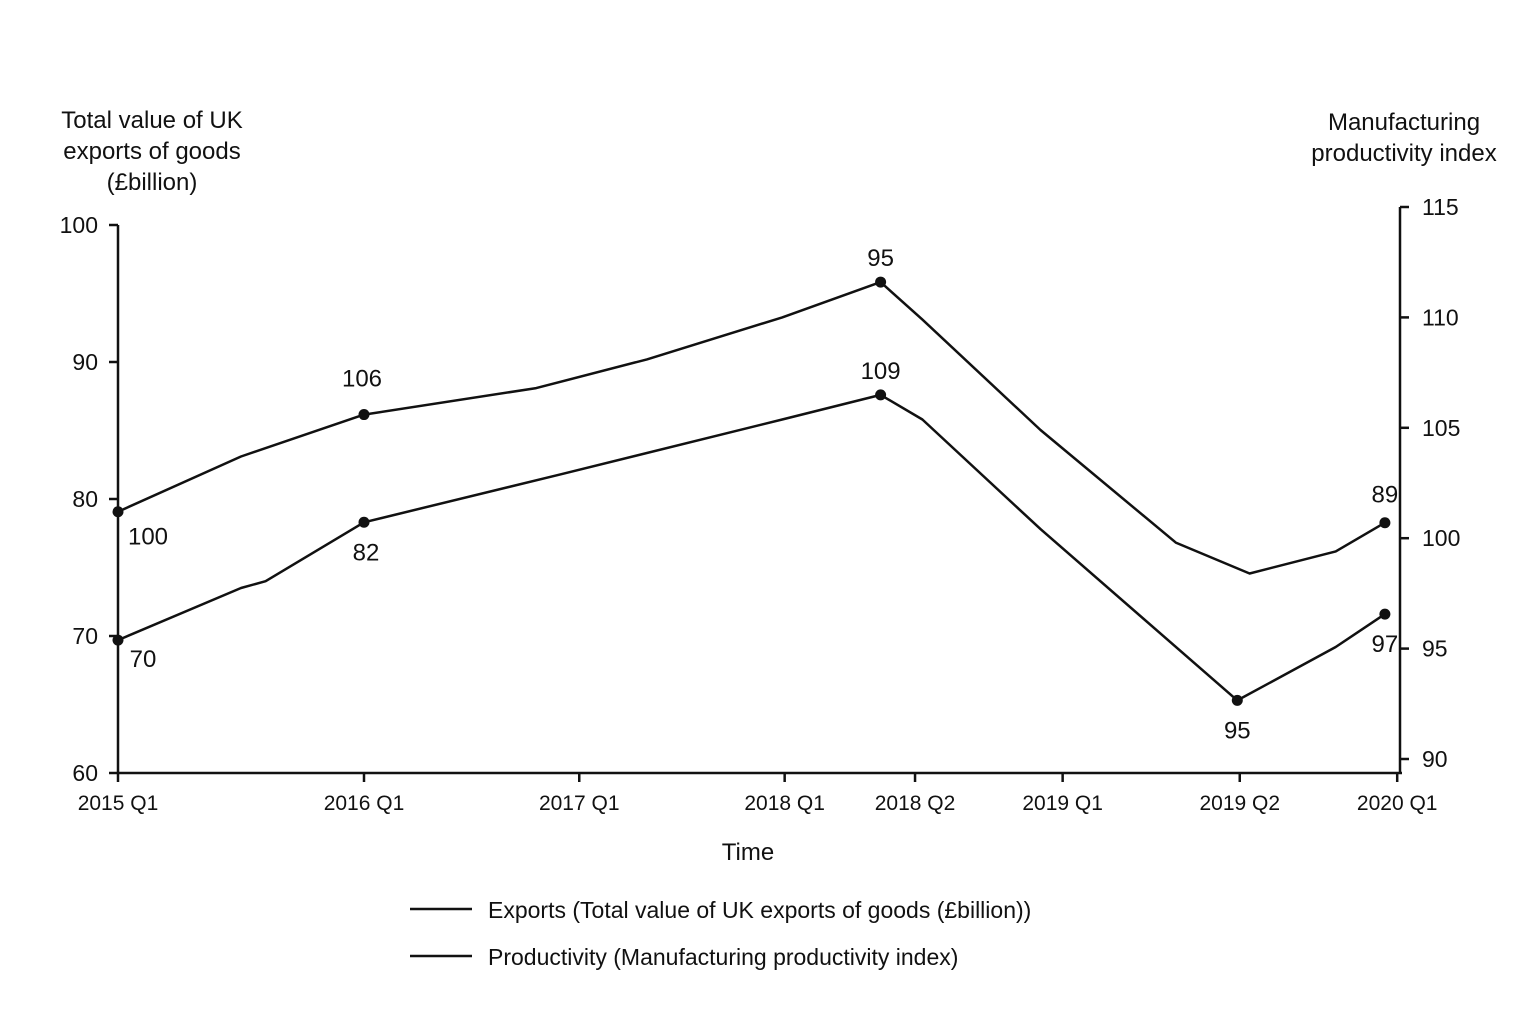 The height and width of the screenshot is (1024, 1536). I want to click on right-axis-title: Manufacturing productivity index, so click(1403, 138).